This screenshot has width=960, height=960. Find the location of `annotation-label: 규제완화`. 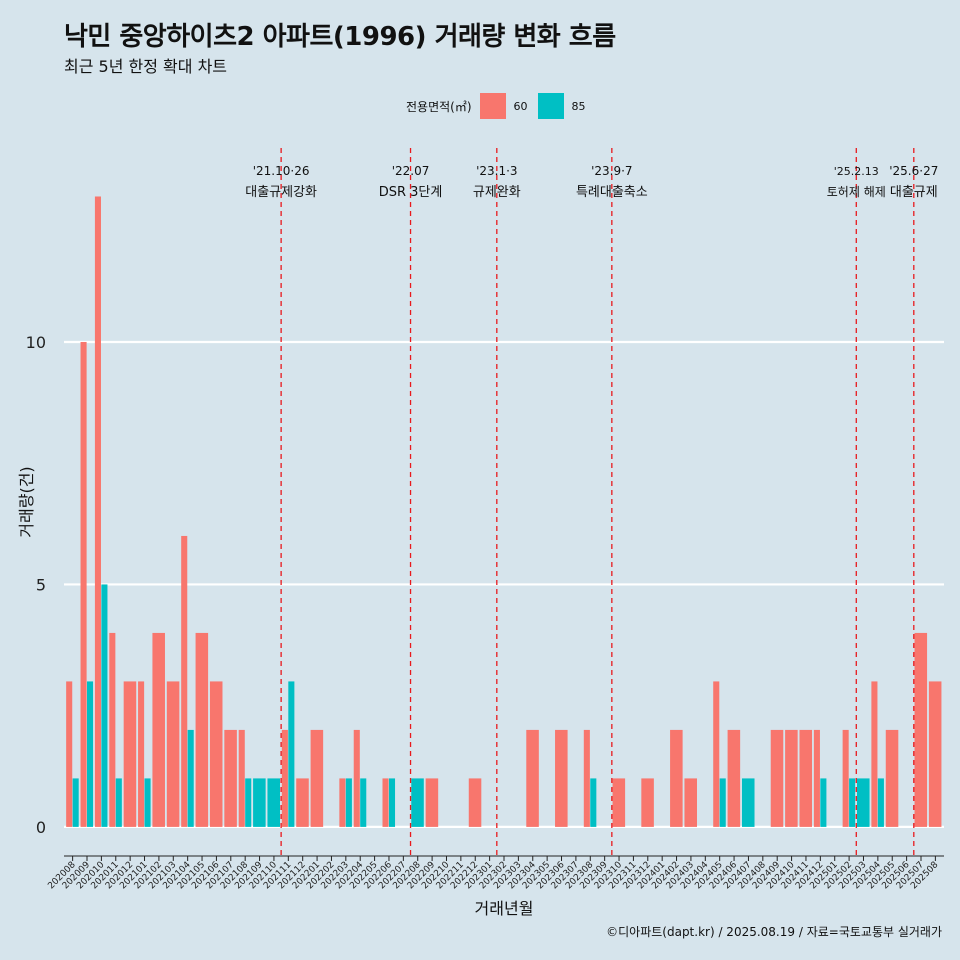

annotation-label: 규제완화 is located at coordinates (497, 192).